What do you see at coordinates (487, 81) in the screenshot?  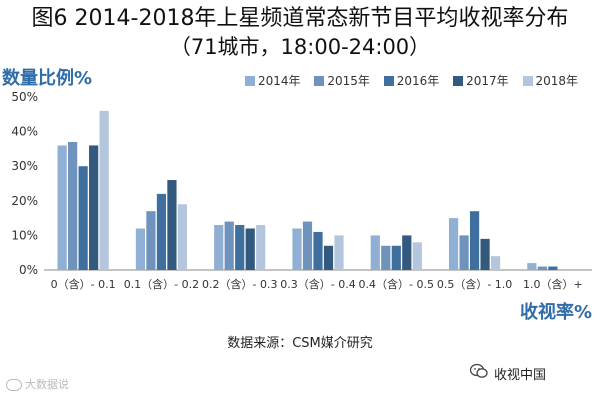 I see `legend-label: 2017年` at bounding box center [487, 81].